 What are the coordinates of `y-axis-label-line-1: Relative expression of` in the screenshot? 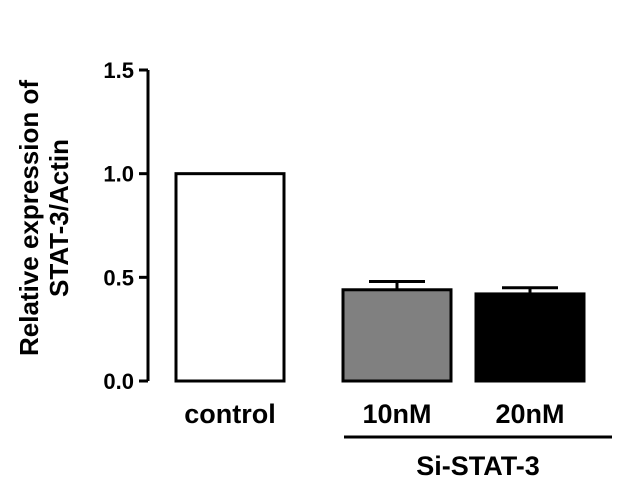 It's located at (29, 218).